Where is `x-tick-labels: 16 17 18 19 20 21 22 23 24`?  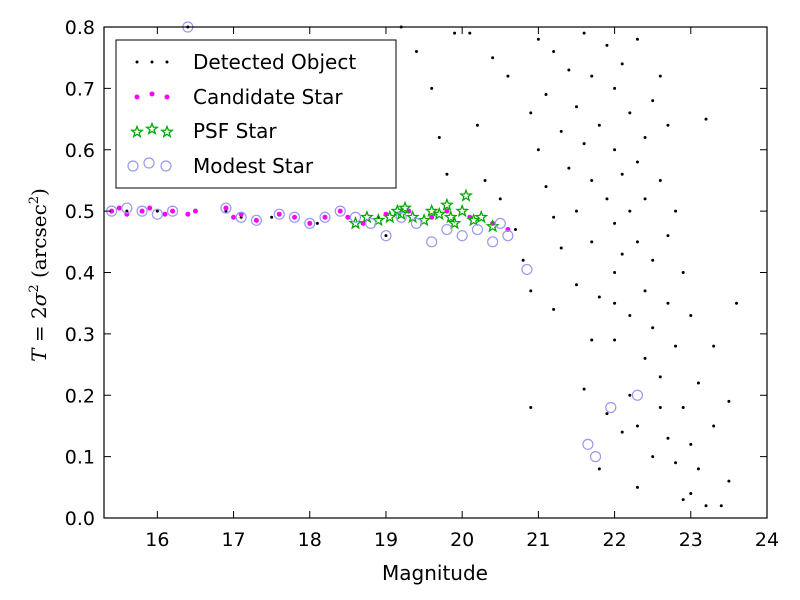
x-tick-labels: 16 17 18 19 20 21 22 23 24 is located at coordinates (462, 540).